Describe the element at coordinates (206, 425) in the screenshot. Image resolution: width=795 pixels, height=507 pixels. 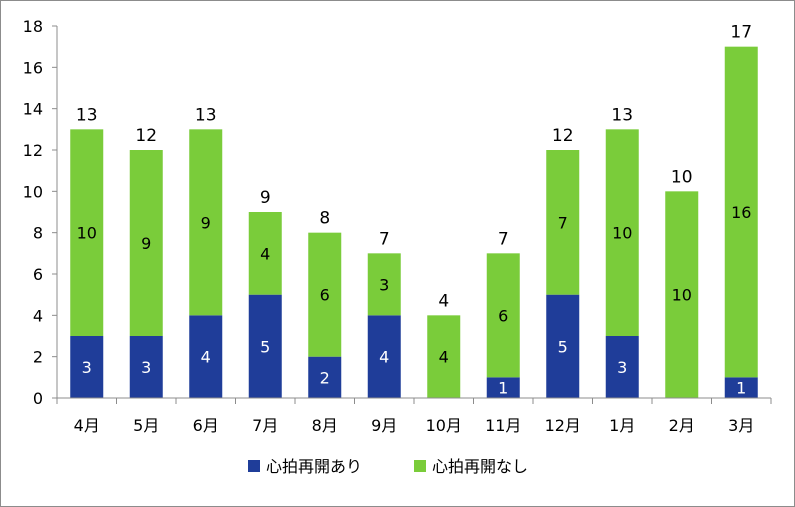
I see `x-tick-label: 6月` at that location.